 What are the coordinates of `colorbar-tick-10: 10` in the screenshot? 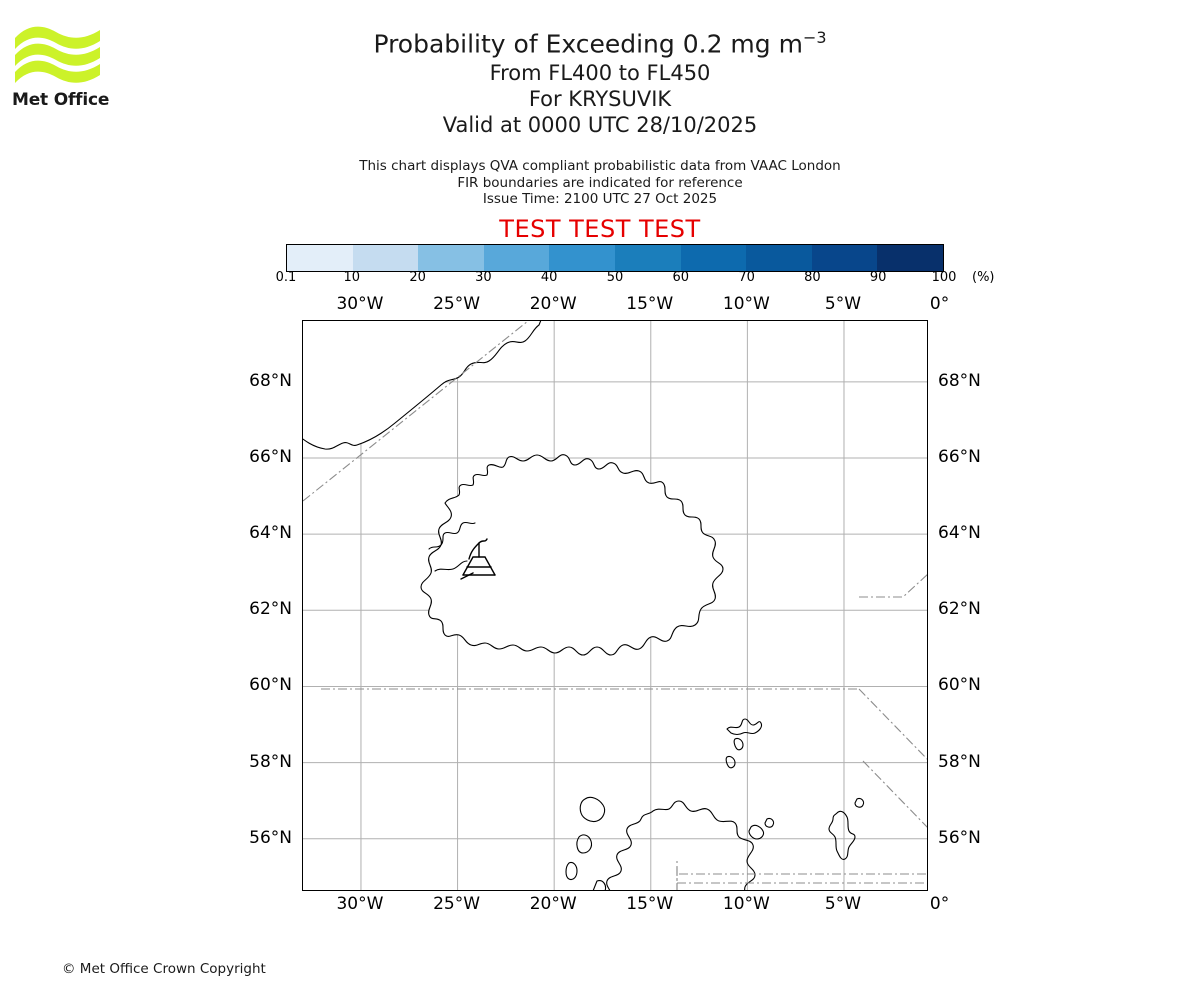 It's located at (352, 277).